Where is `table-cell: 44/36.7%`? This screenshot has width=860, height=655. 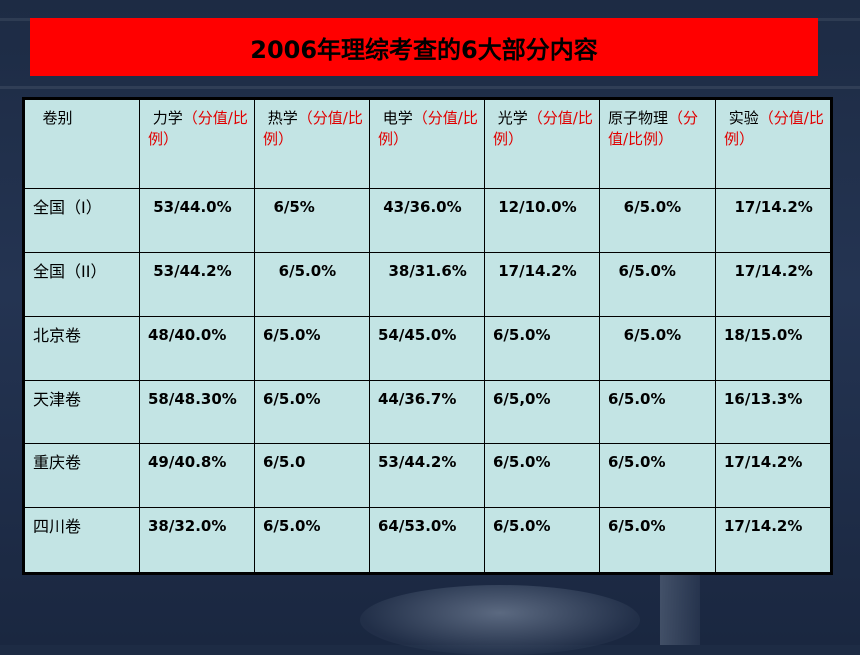
table-cell: 44/36.7% is located at coordinates (427, 412).